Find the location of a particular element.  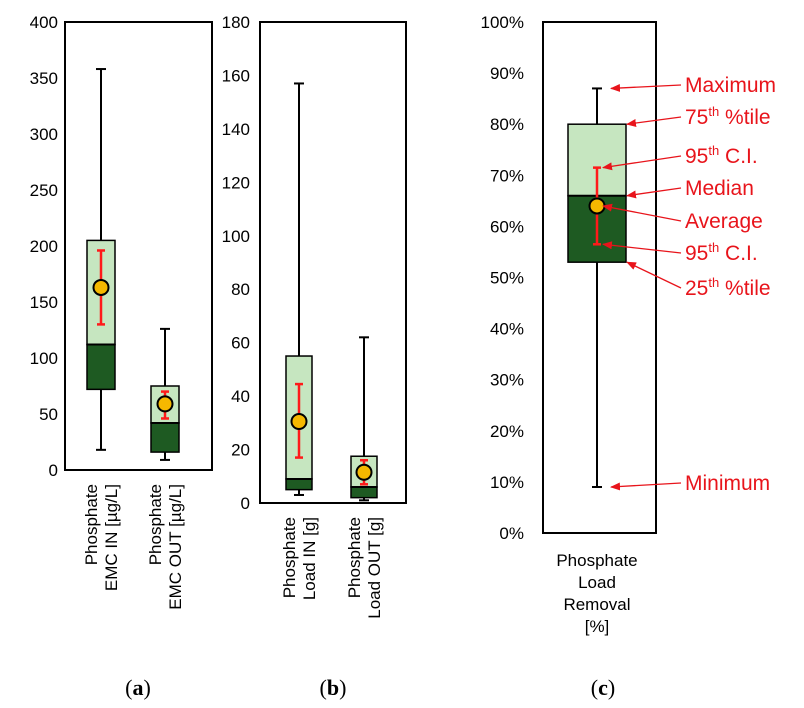

panel-label-c: (c) is located at coordinates (603, 687).